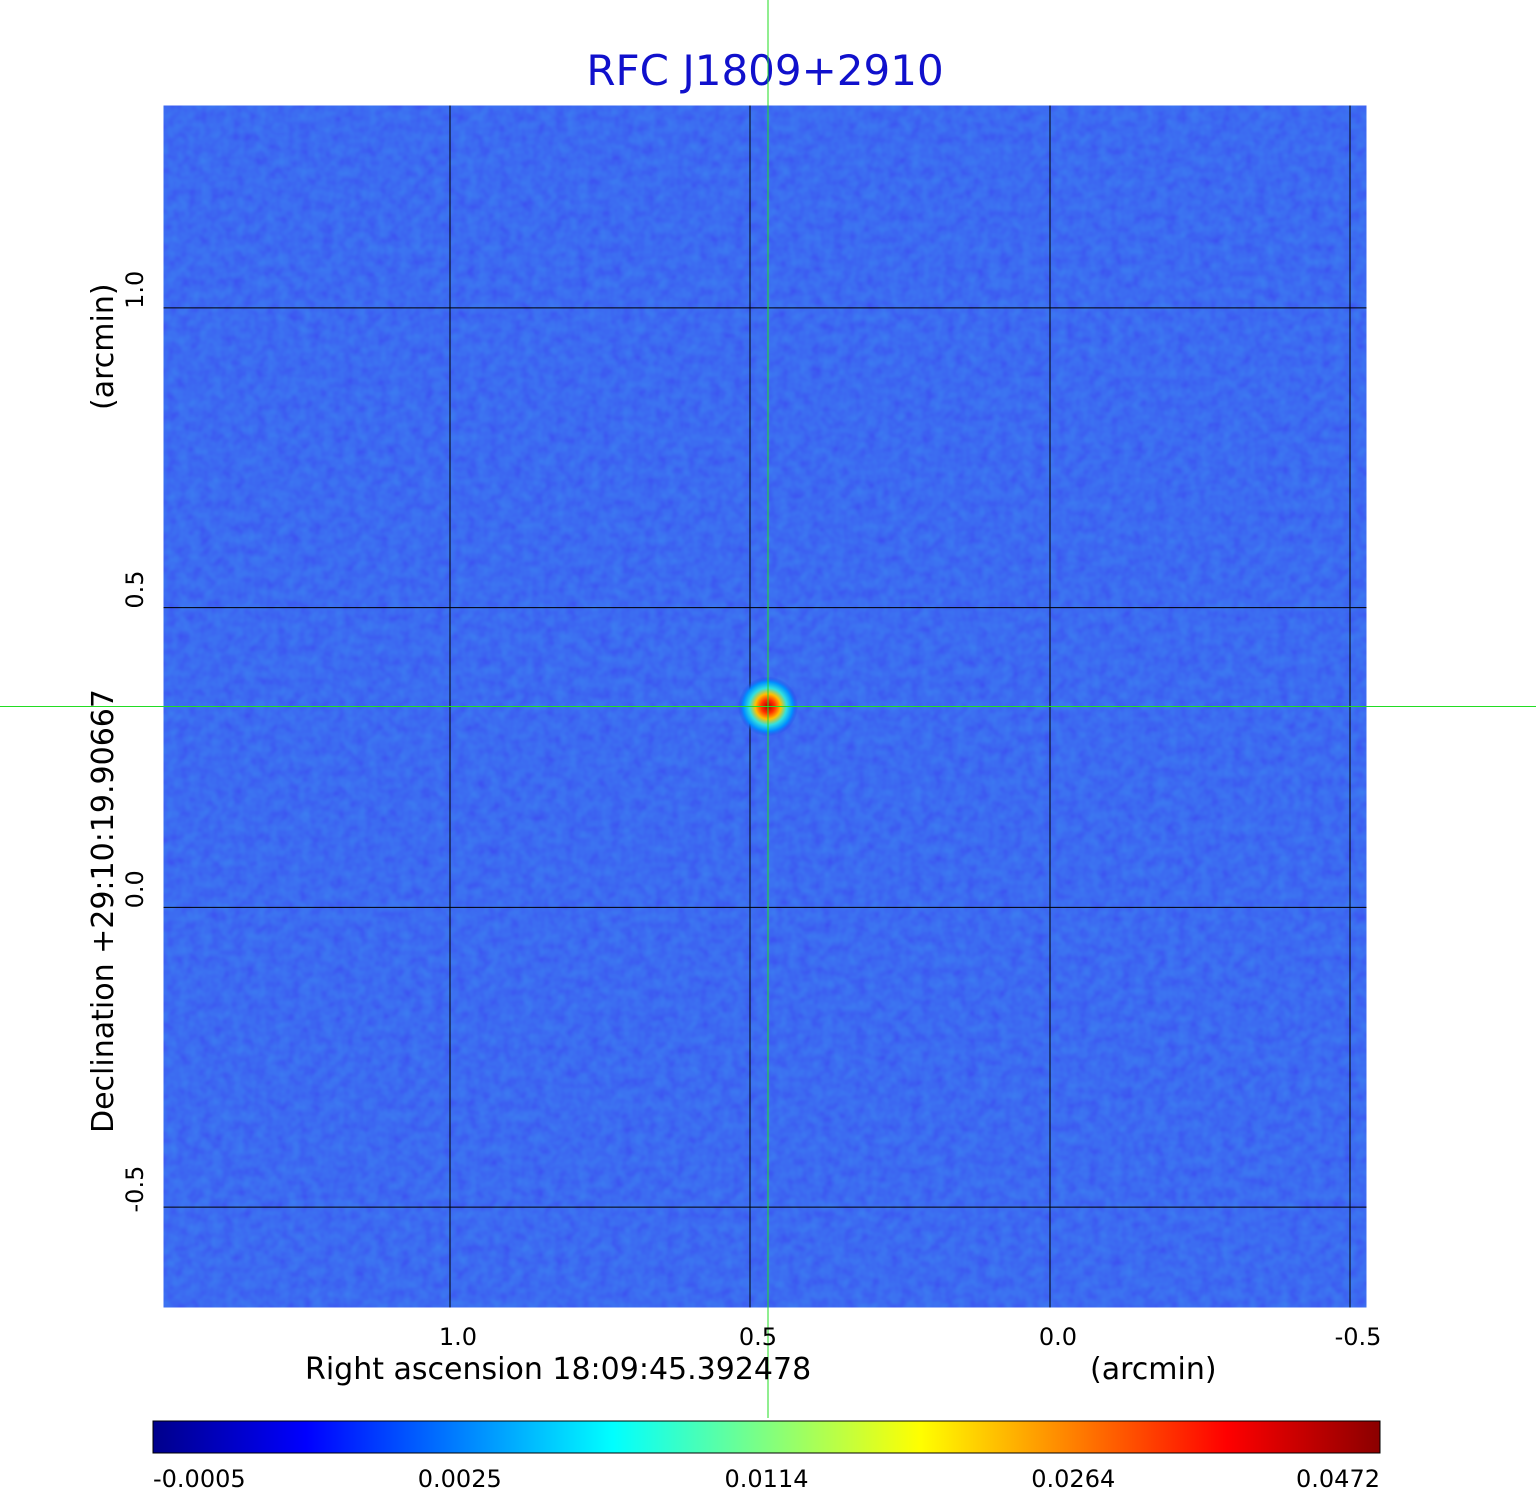 This screenshot has width=1536, height=1511. What do you see at coordinates (103, 911) in the screenshot?
I see `y-axis-label: Declination +29:10:19.90667` at bounding box center [103, 911].